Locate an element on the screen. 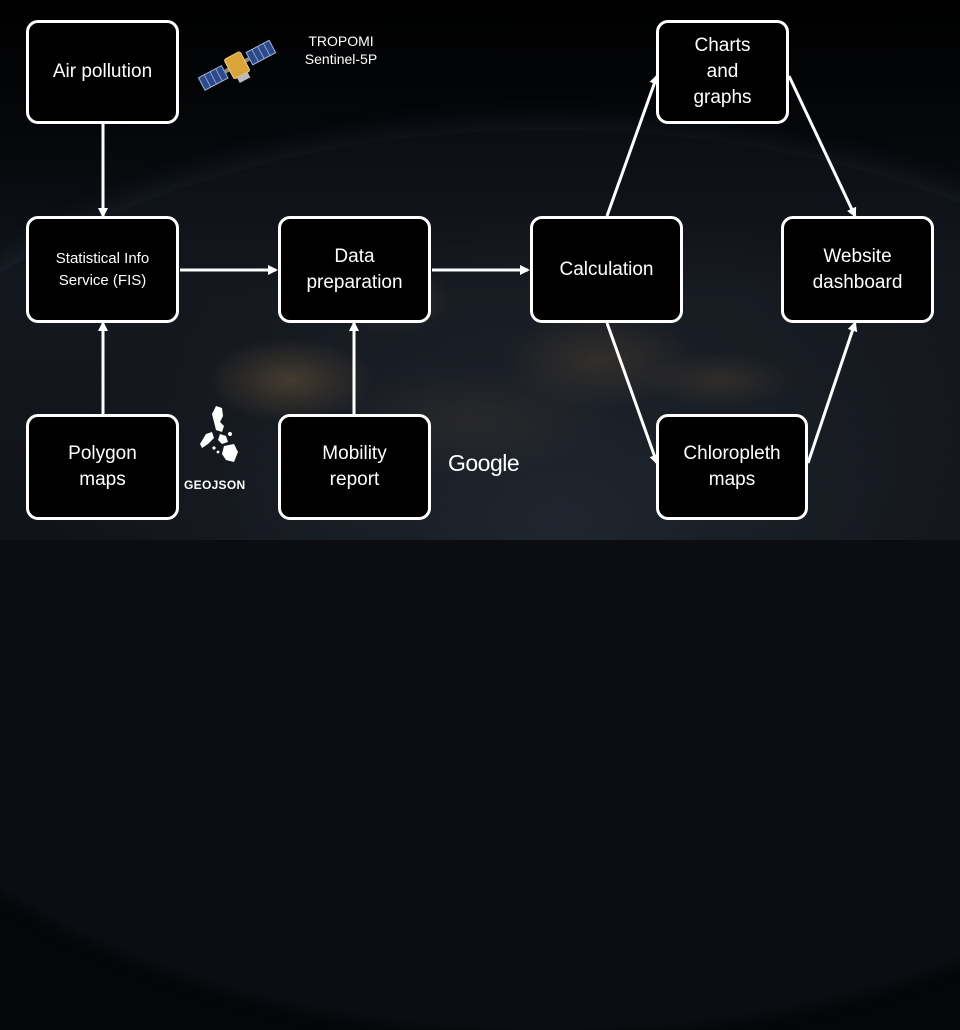 This screenshot has width=960, height=1030. node-polygon-maps: Polygon maps is located at coordinates (102, 467).